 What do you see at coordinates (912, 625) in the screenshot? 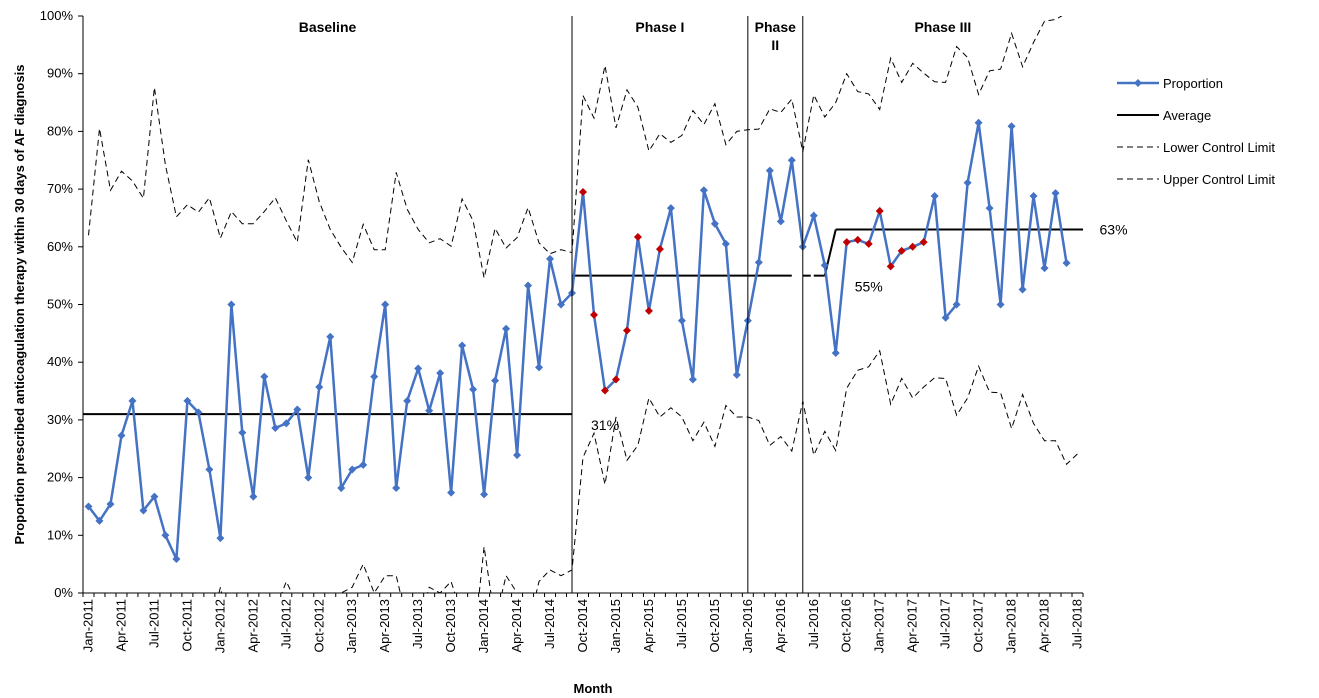
I see `x-tick-label: Apr-2017` at bounding box center [912, 625].